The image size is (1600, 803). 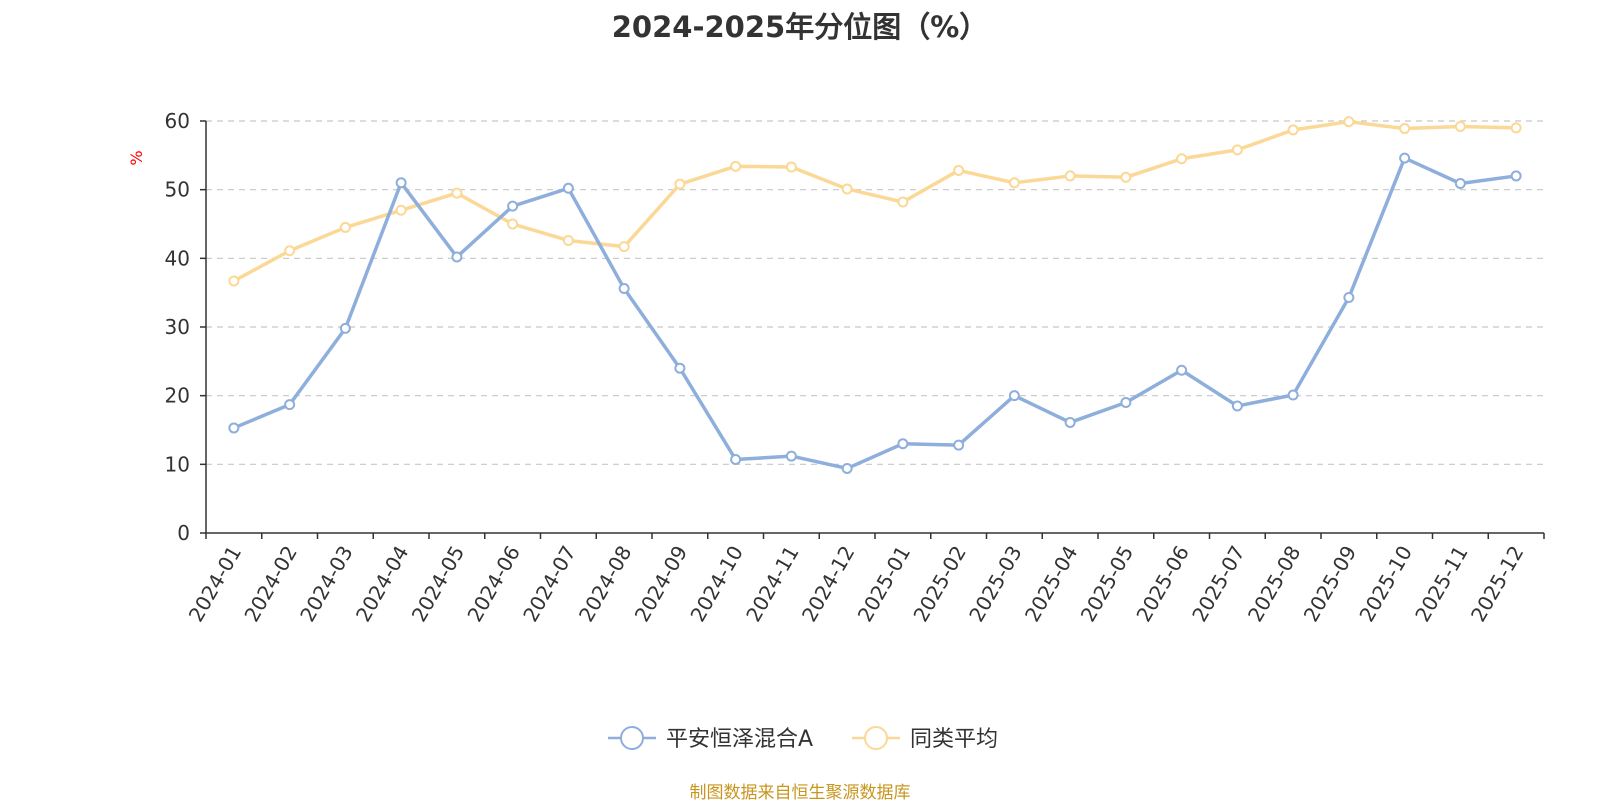 I want to click on legend: 平安恒泽混合A 同类平均, so click(x=803, y=739).